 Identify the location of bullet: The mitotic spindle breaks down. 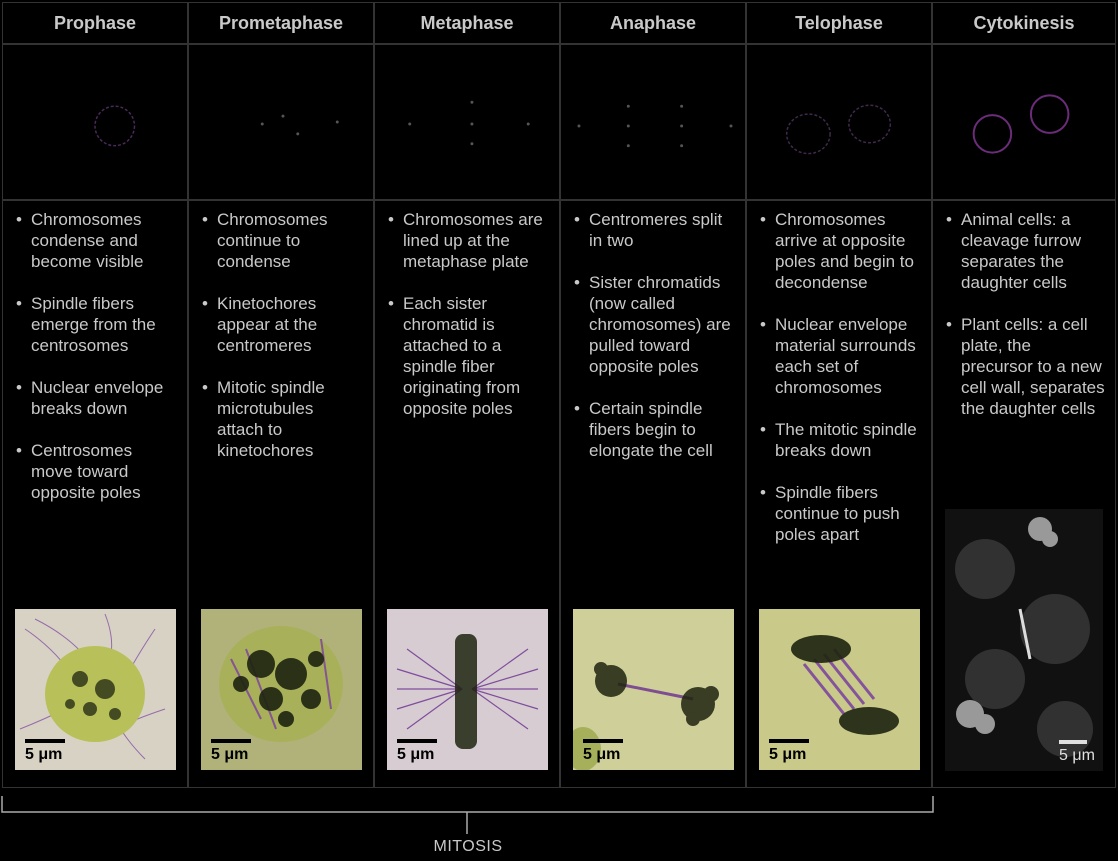
(839, 440).